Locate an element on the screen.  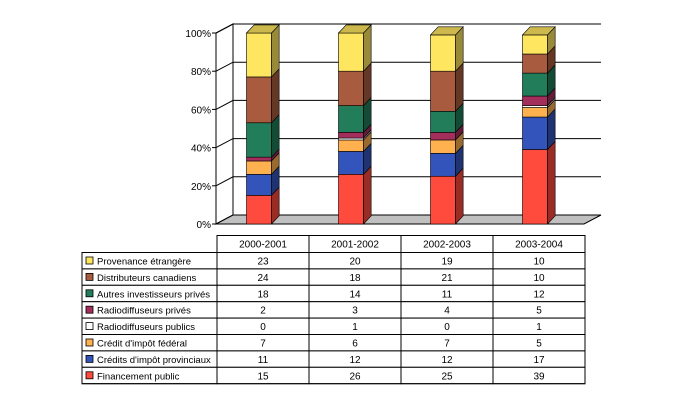
bar-stack-2003-2004 is located at coordinates (538, 125).